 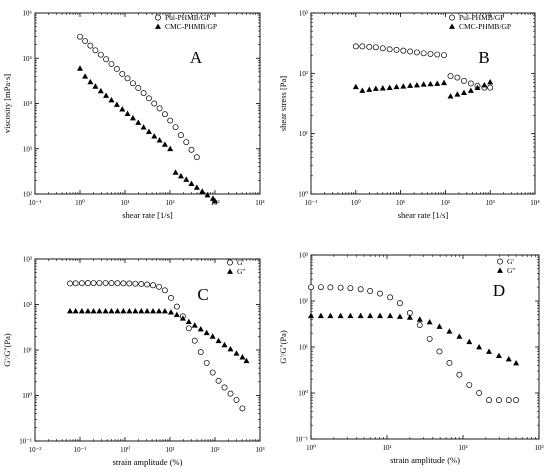 I want to click on x-tick-label: 10⁻¹, so click(x=80, y=450).